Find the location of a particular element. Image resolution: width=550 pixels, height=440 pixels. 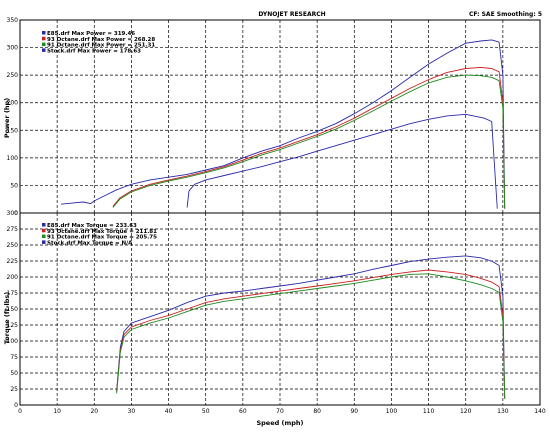

y-tick-label: 125 is located at coordinates (13, 325).